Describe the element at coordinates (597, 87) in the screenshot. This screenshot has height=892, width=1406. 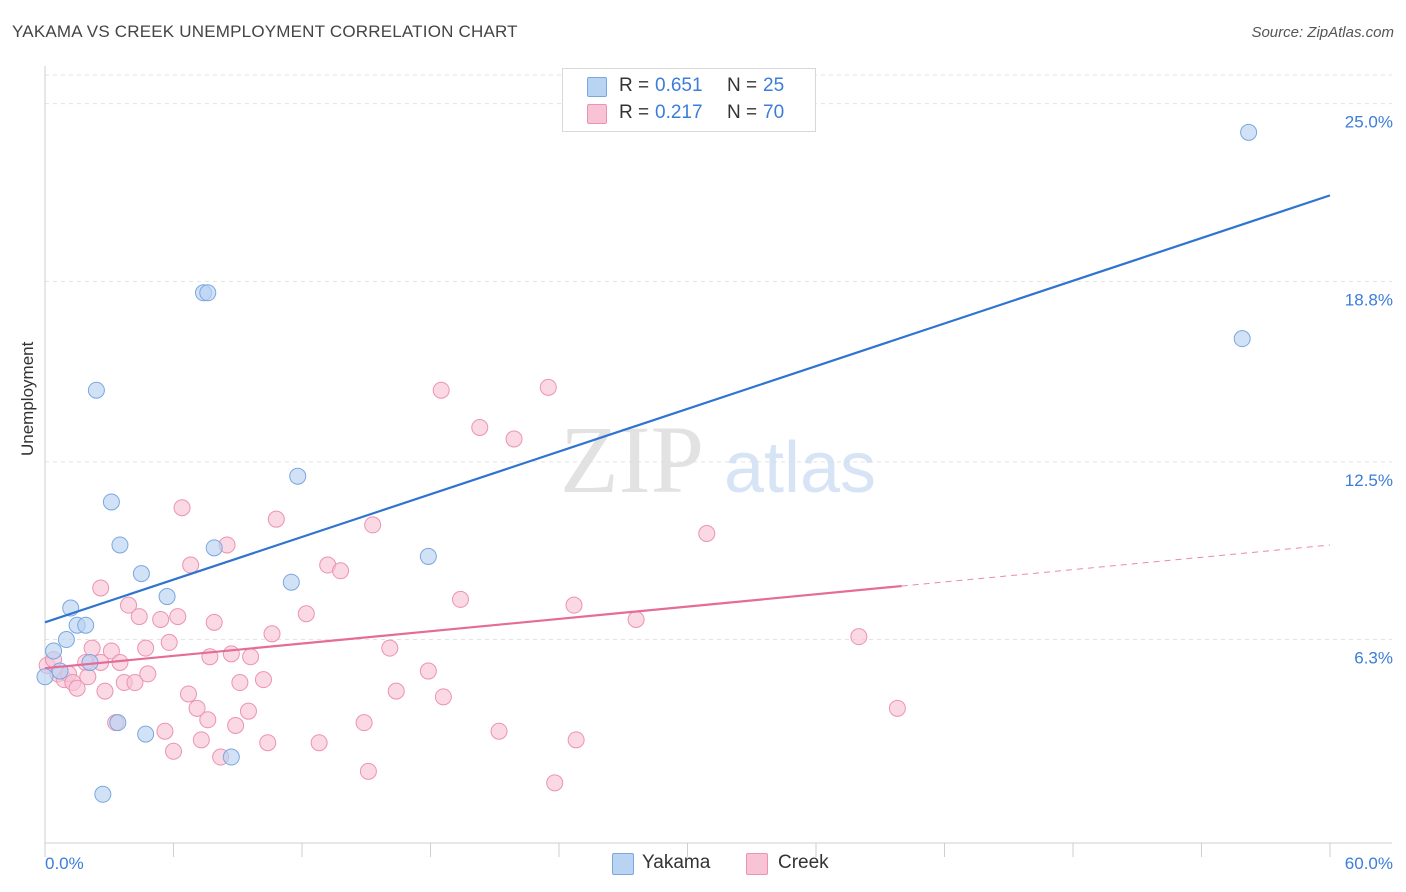
I see `legend-swatch-yakama` at that location.